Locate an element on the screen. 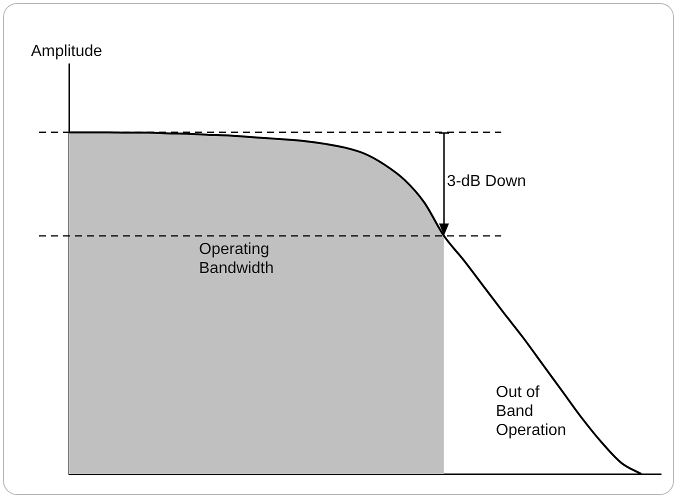 This screenshot has width=677, height=498. annotation: Out of Band Operation is located at coordinates (532, 411).